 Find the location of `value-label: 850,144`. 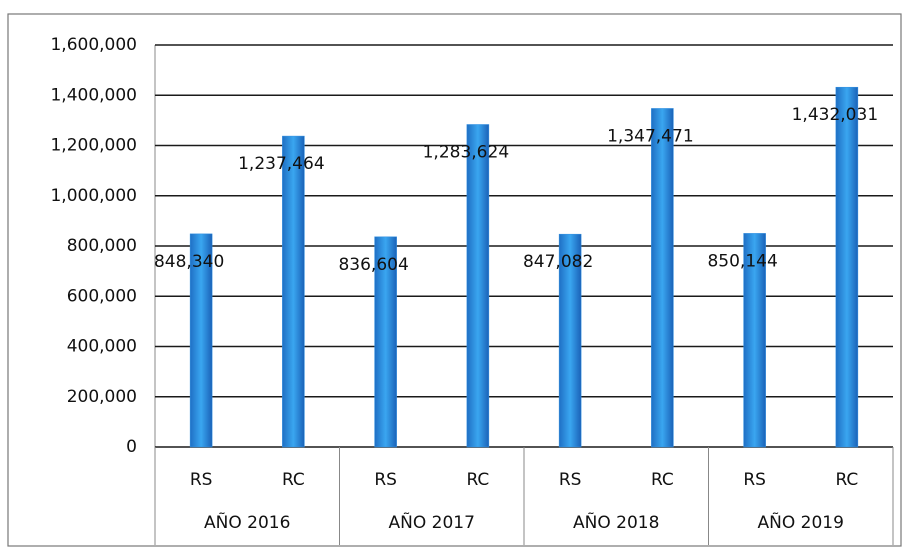

value-label: 850,144 is located at coordinates (742, 261).